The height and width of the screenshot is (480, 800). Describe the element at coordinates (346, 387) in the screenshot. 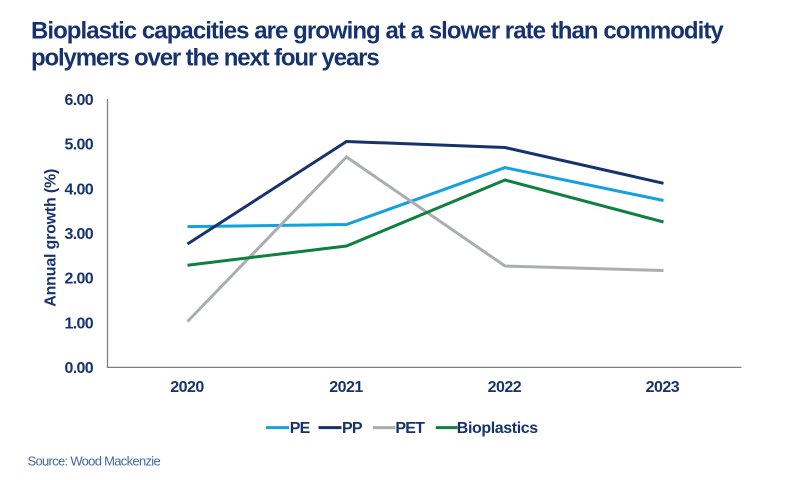

I see `svg-text: 2021` at that location.